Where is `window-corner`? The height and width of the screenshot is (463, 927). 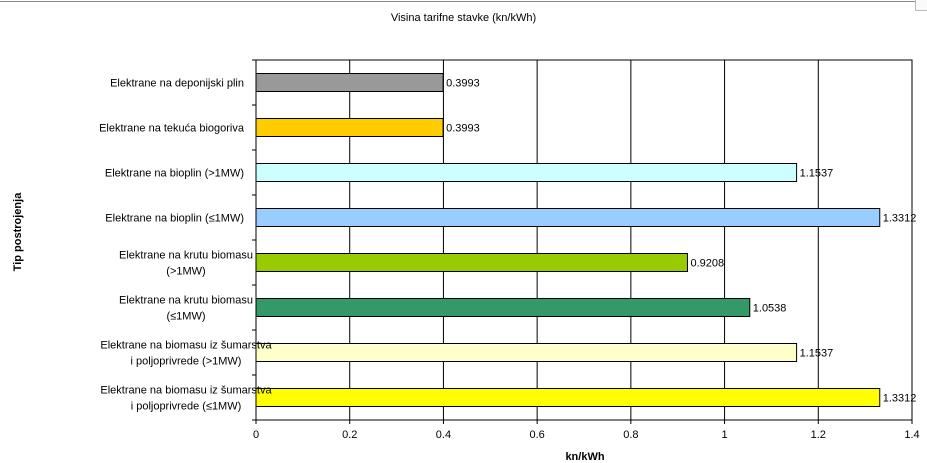 window-corner is located at coordinates (921, 5).